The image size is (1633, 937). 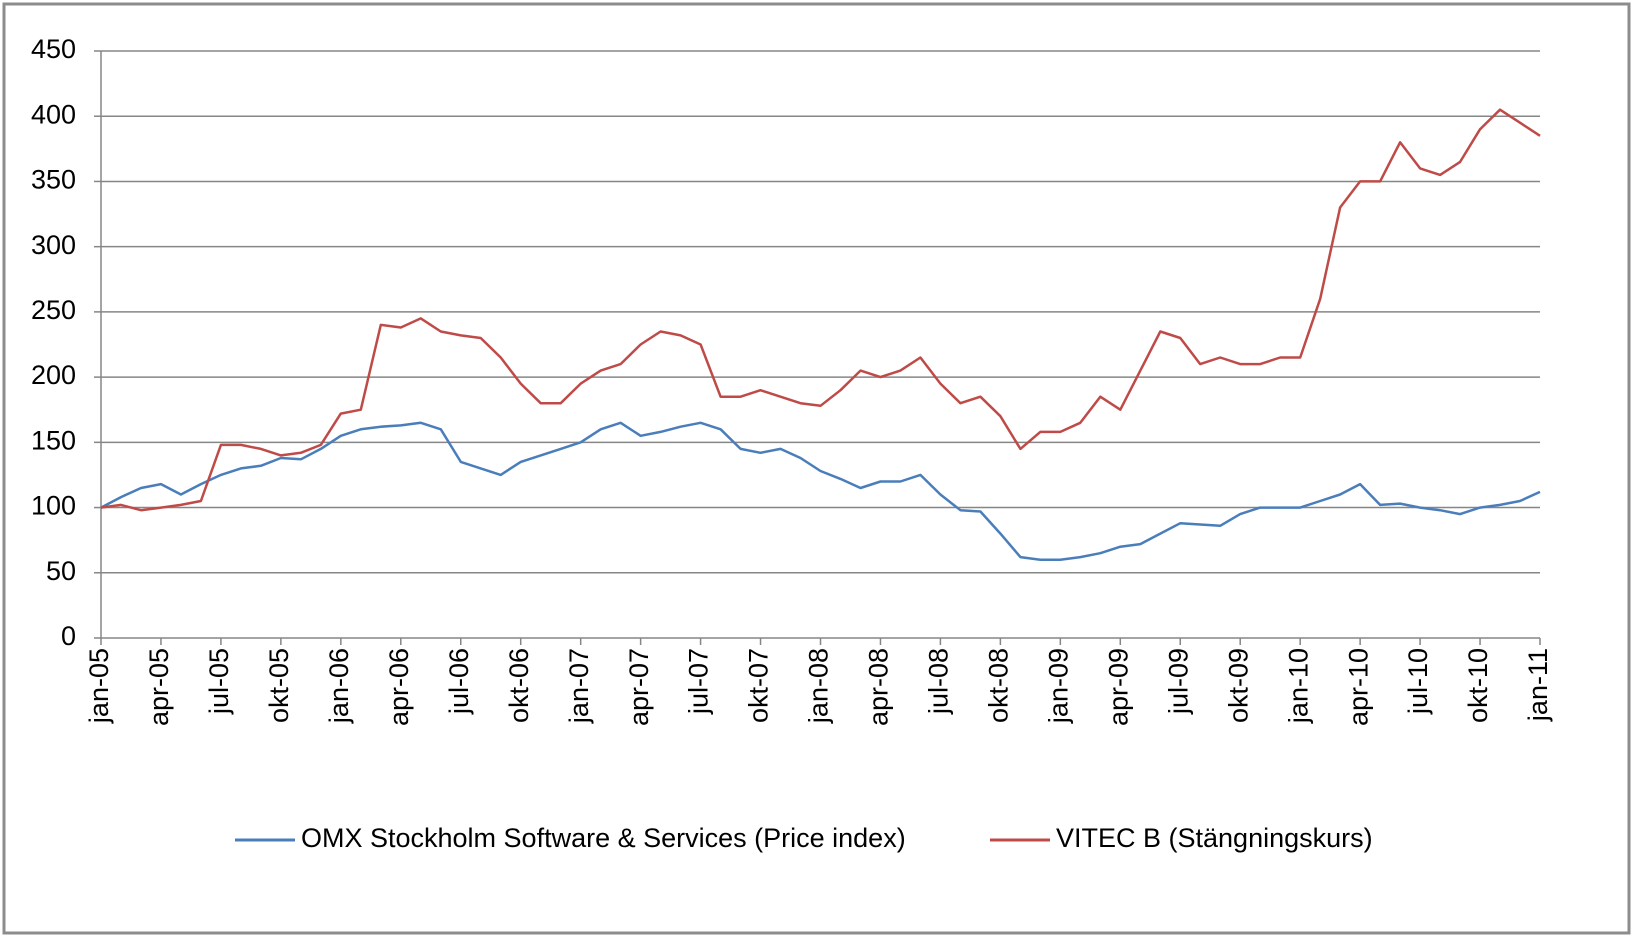 What do you see at coordinates (1058, 686) in the screenshot?
I see `x-tick-label: jan-09` at bounding box center [1058, 686].